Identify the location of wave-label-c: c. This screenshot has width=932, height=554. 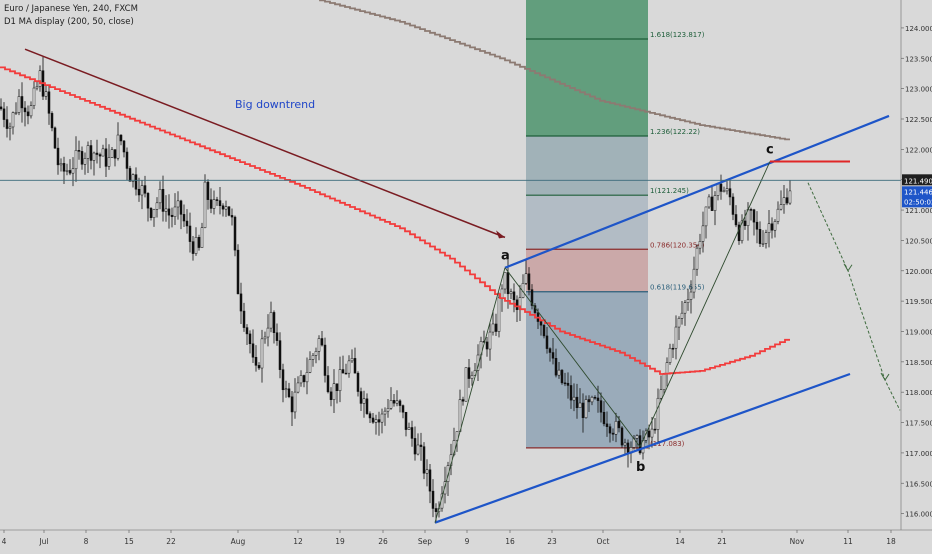
(770, 149).